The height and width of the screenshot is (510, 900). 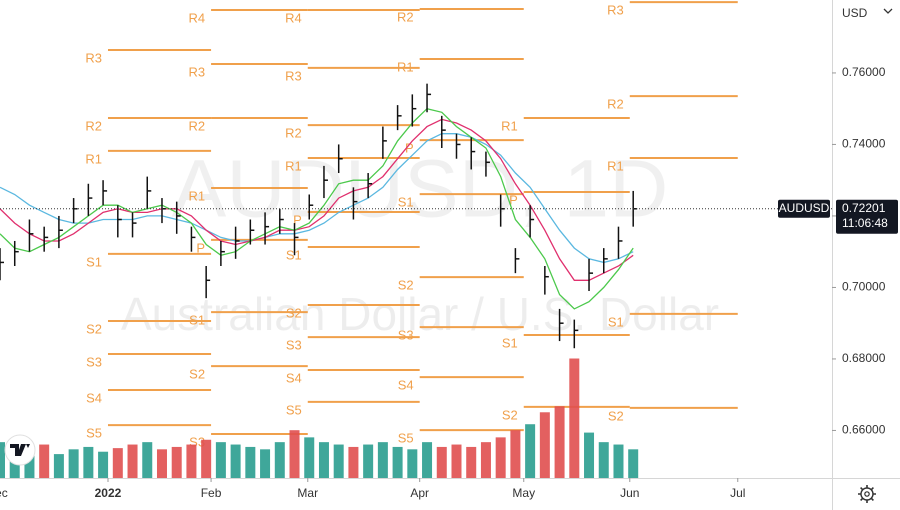 I want to click on y-tick-label: 0.76000, so click(x=864, y=72).